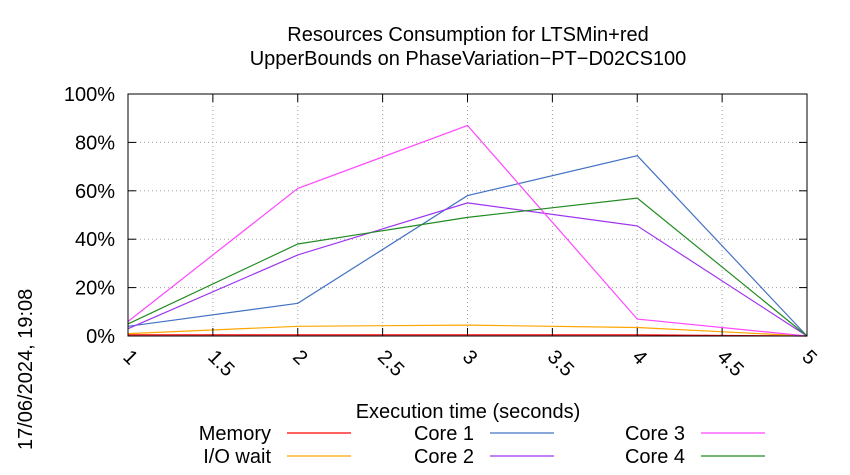  I want to click on y-tick-label: 0%, so click(100, 337).